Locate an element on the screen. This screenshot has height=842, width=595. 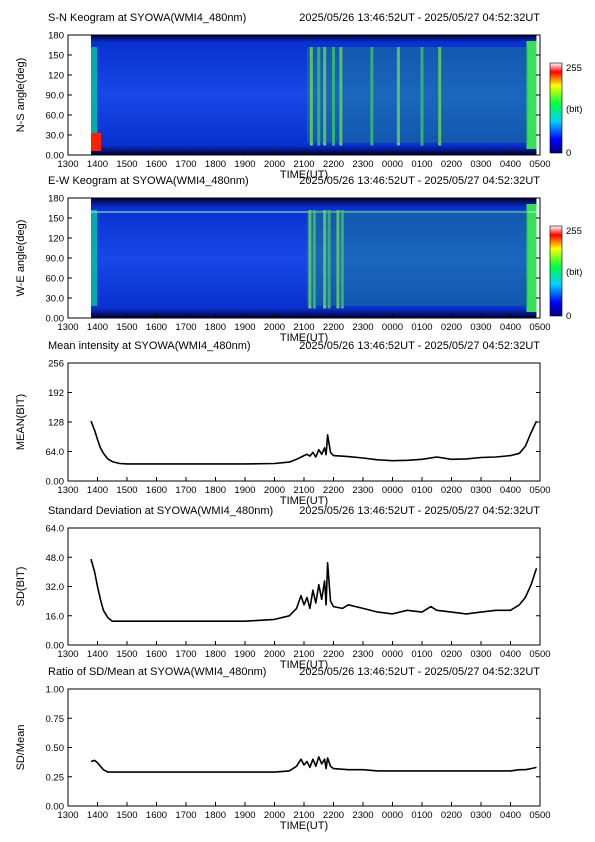
y-axis-label: SD(BIT) is located at coordinates (21, 587).